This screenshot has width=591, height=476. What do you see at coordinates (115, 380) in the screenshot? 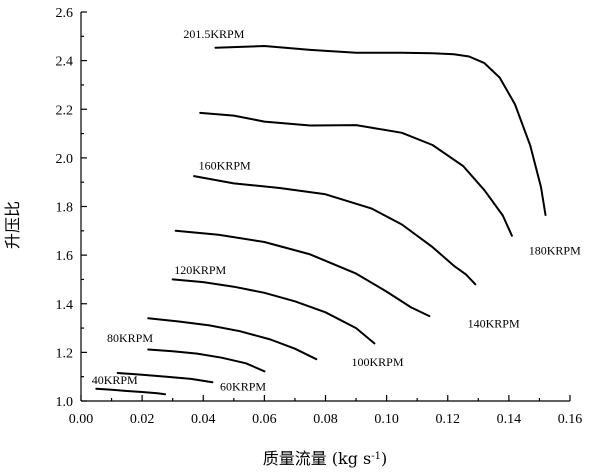
I see `series-label: 40KRPM` at bounding box center [115, 380].